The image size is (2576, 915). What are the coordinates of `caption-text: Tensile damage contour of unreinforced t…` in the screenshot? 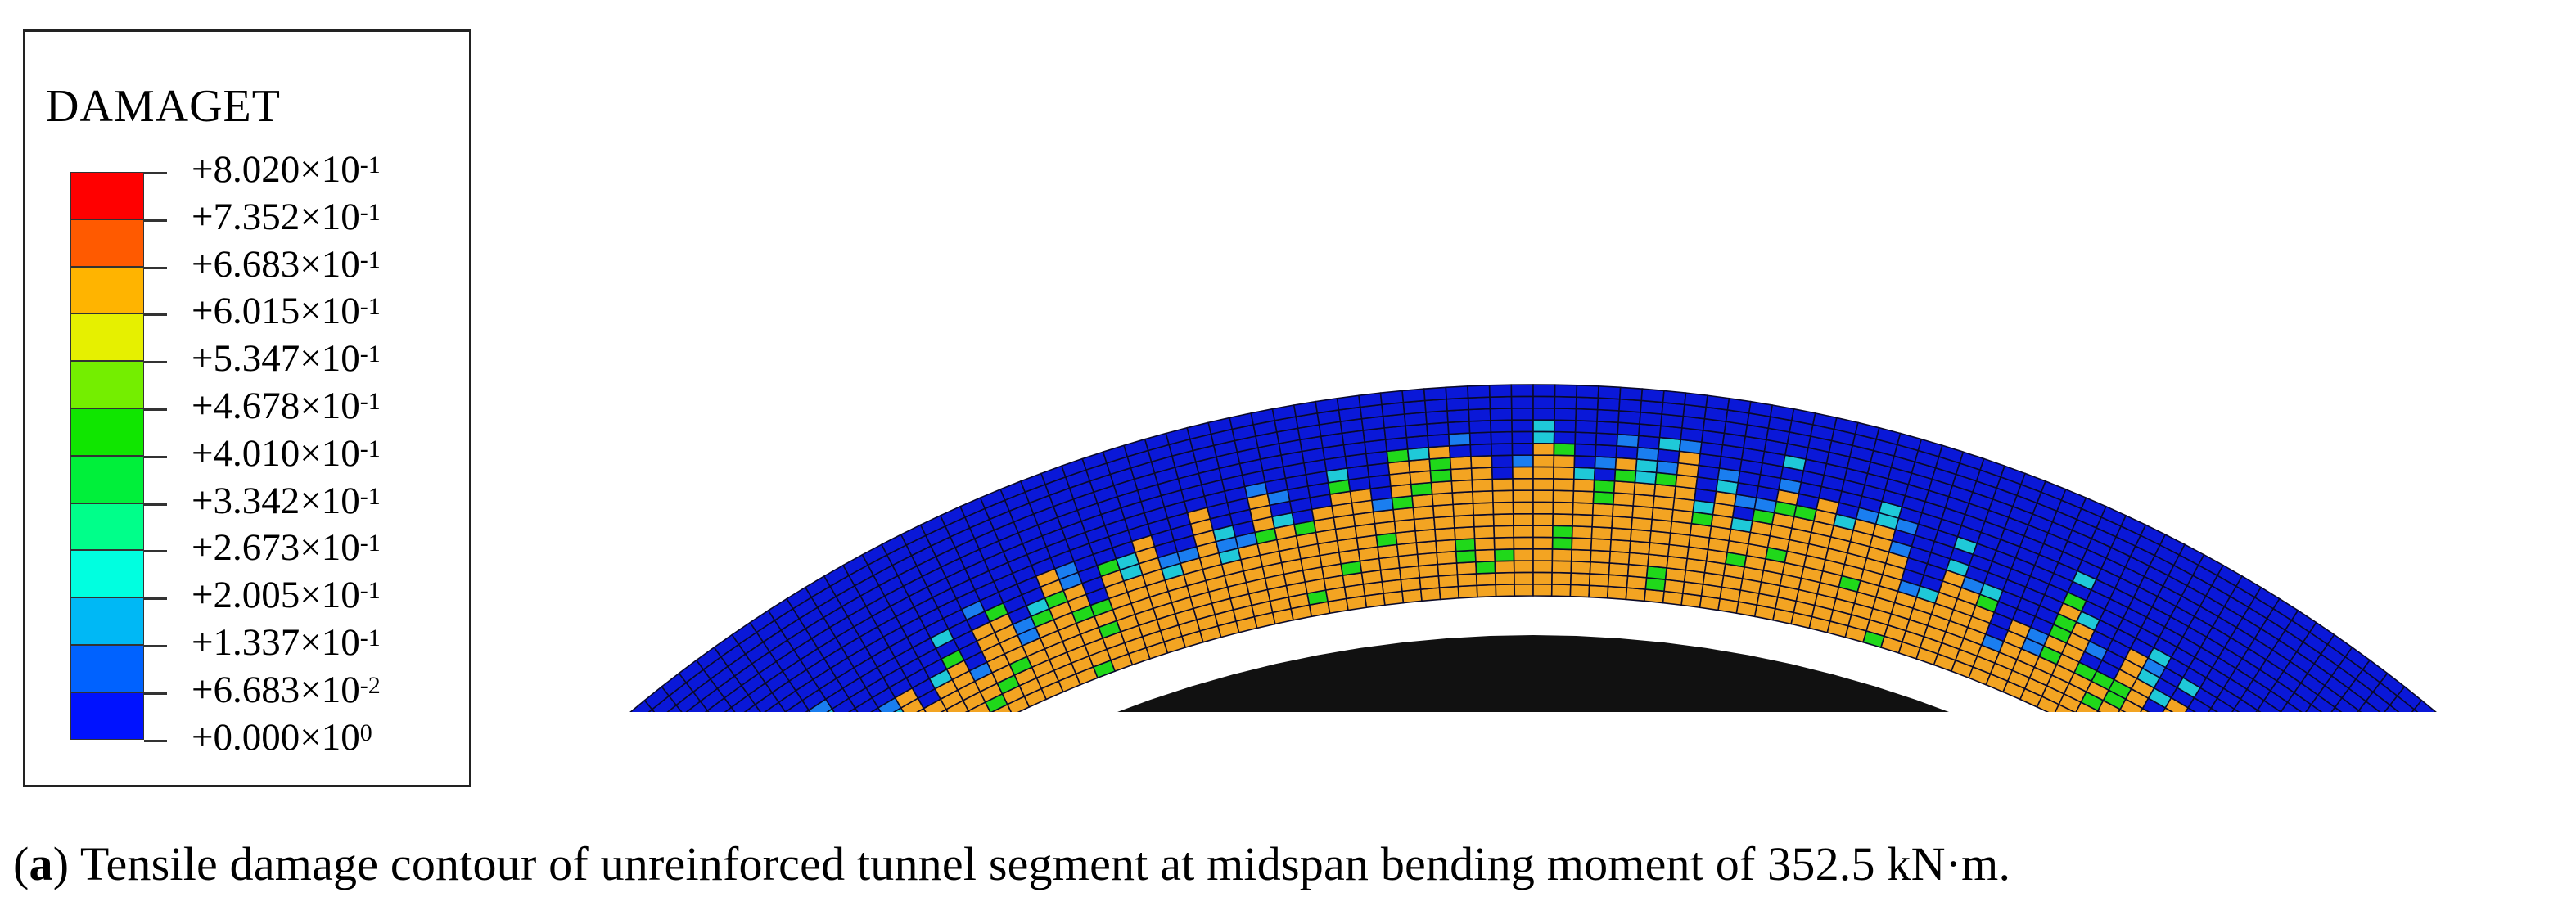 It's located at (1040, 863).